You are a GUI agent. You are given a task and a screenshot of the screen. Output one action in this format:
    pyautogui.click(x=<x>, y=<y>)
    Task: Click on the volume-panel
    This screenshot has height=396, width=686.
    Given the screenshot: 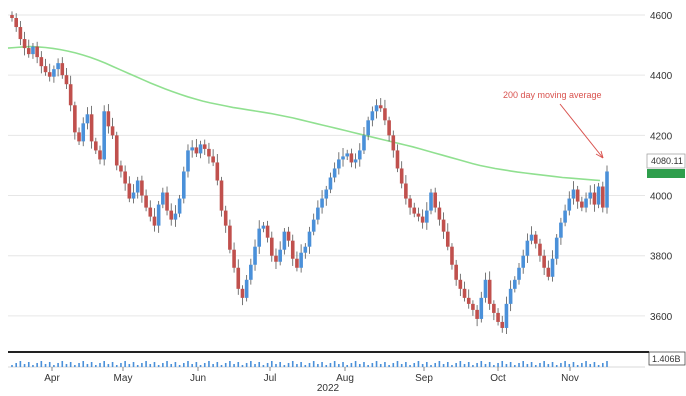 What is the action you would take?
    pyautogui.click(x=328, y=359)
    